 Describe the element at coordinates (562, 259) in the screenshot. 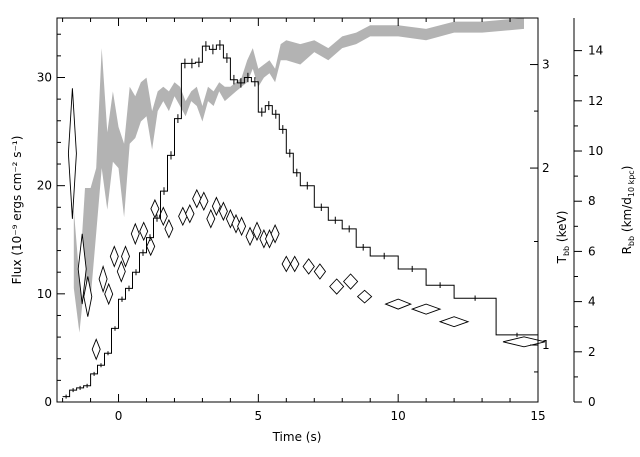

I see `t-axis-title-symbol: T` at that location.